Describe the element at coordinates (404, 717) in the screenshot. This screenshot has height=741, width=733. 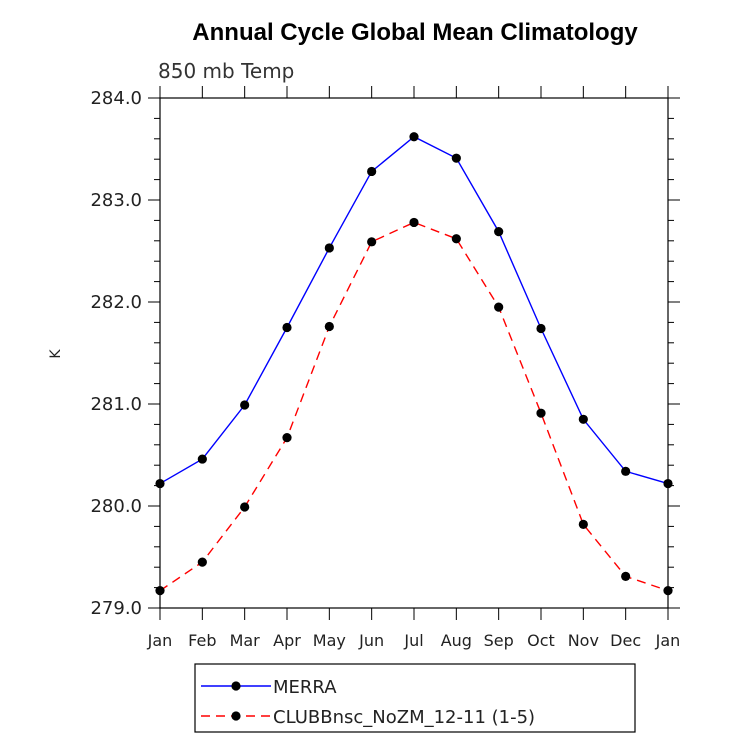
I see `legend-label: CLUBBnsc_NoZM_12-11 (1-5)` at that location.